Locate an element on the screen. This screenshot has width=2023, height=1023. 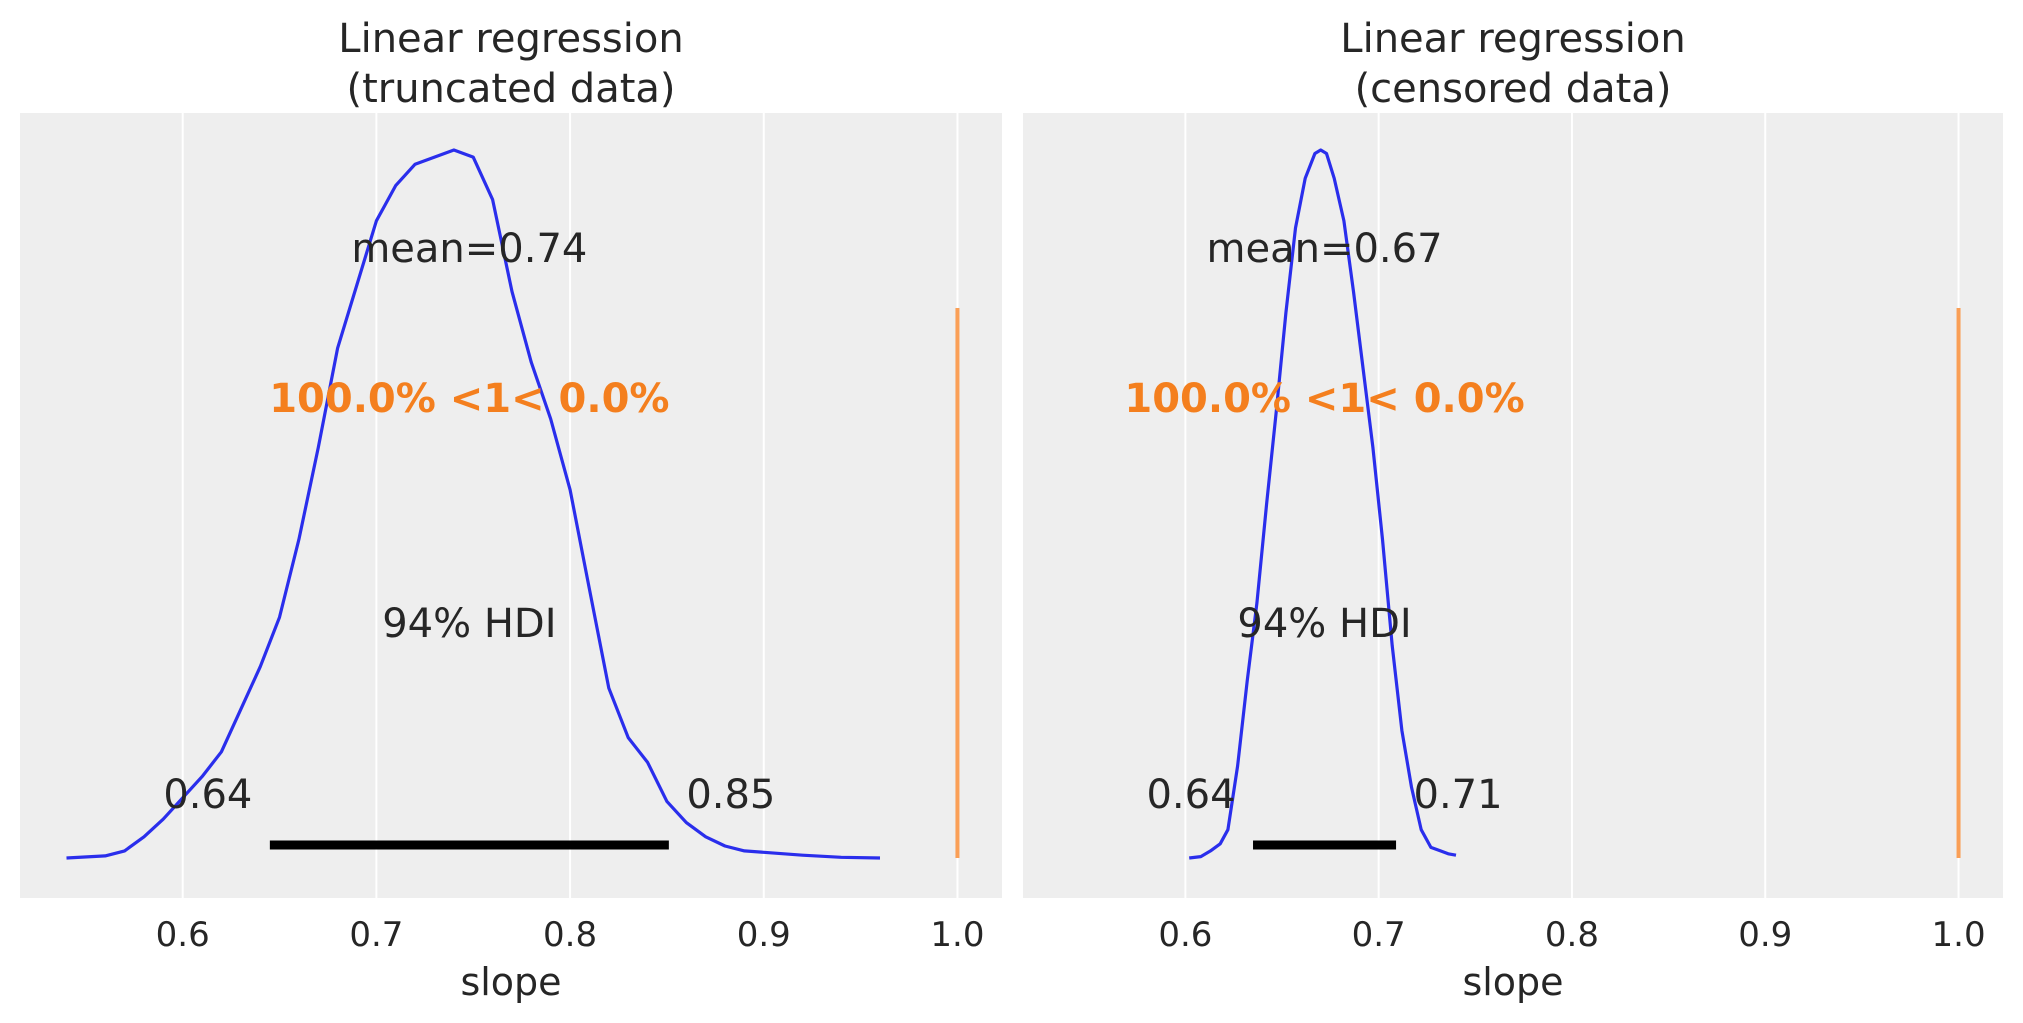
hdi-high-label: 0.85 is located at coordinates (730, 795).